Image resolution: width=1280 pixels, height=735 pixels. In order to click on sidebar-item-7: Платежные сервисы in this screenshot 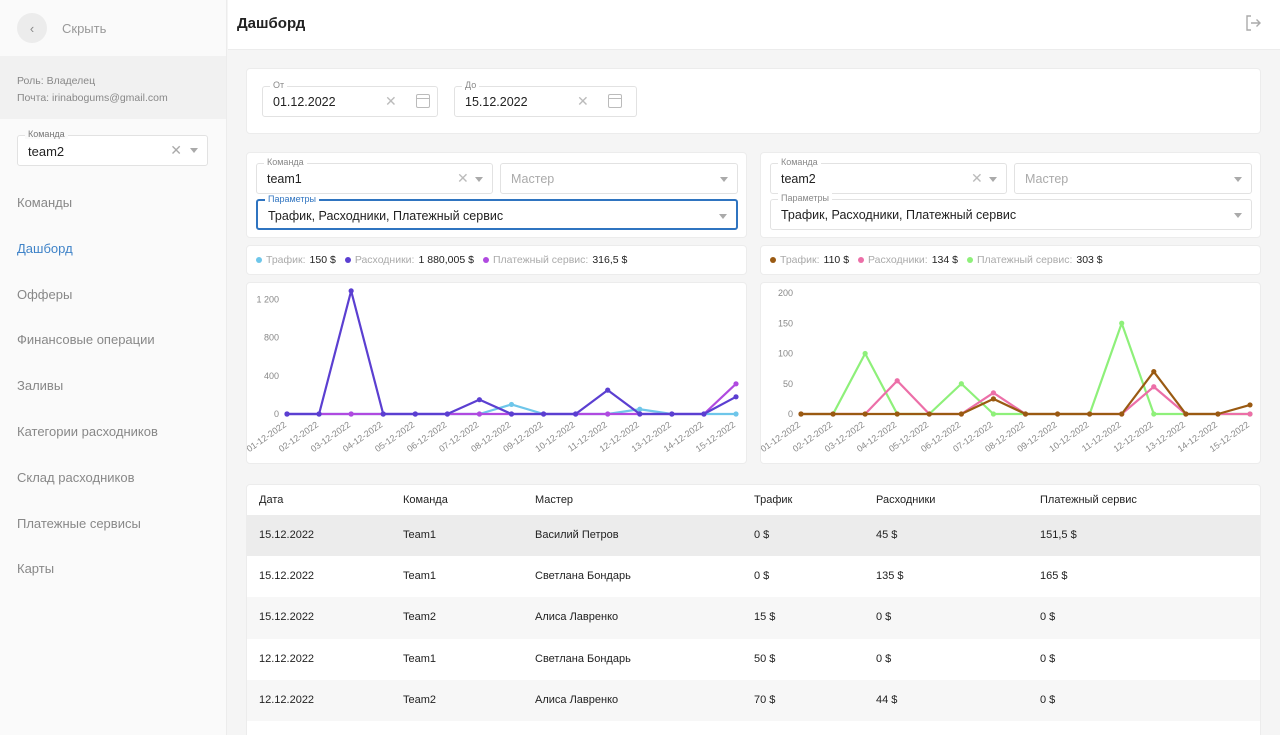, I will do `click(79, 523)`.